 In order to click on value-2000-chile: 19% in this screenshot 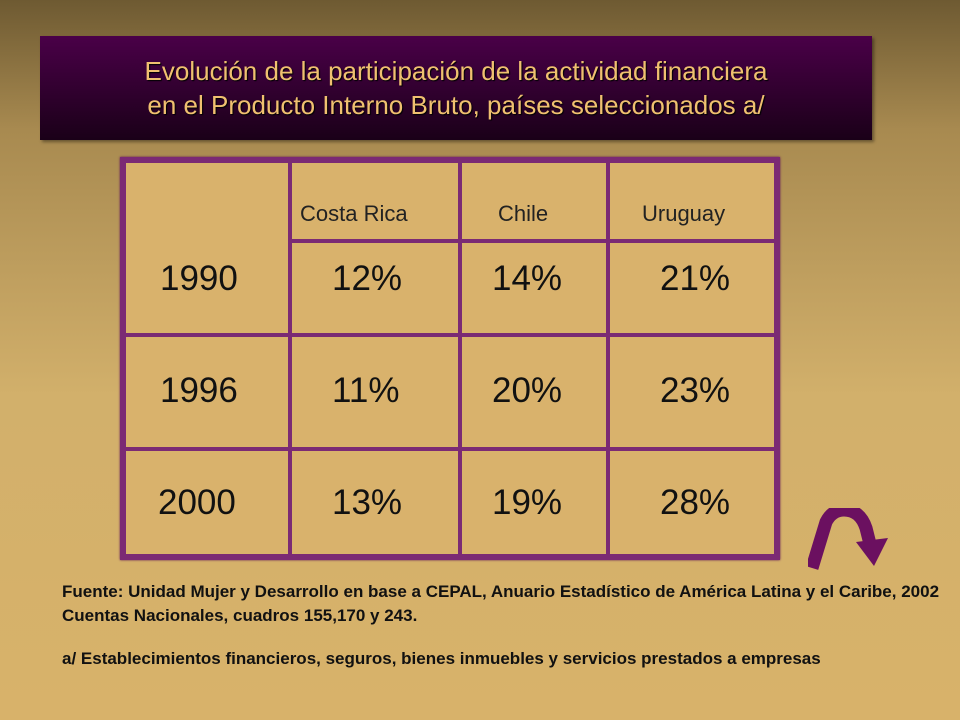, I will do `click(527, 502)`.